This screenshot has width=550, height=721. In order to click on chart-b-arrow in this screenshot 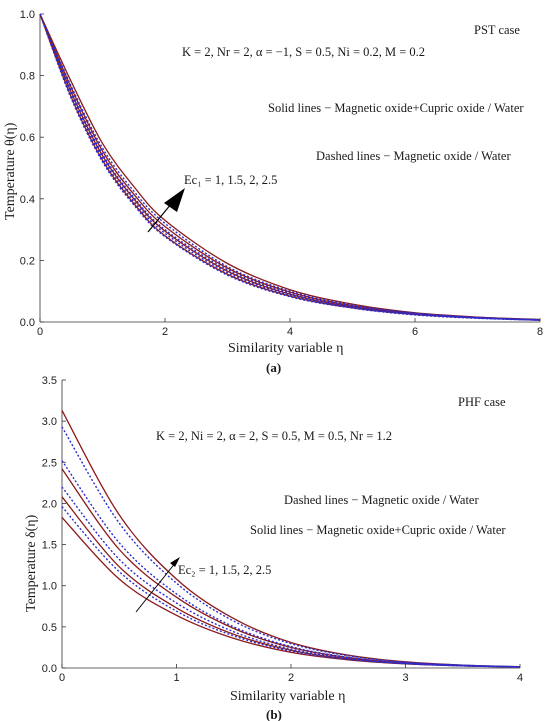, I will do `click(157, 585)`.